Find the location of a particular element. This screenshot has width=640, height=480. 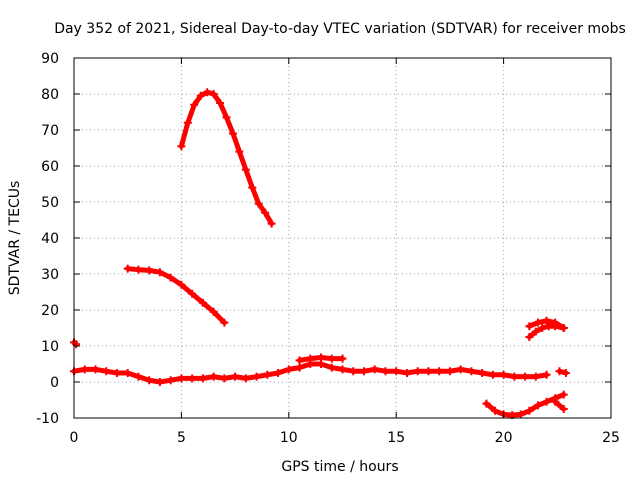

x-tick-label-1: 5 is located at coordinates (181, 438).